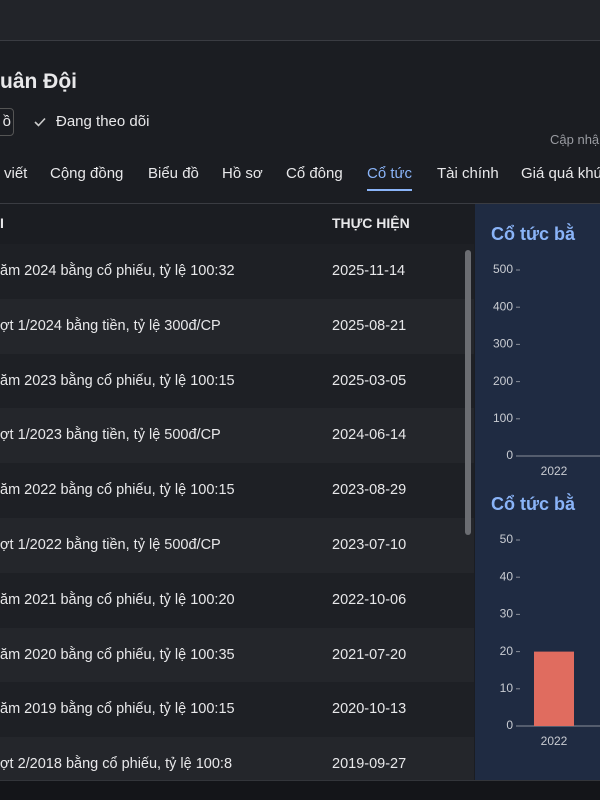 Image resolution: width=600 pixels, height=800 pixels. What do you see at coordinates (468, 392) in the screenshot?
I see `scrollbar` at bounding box center [468, 392].